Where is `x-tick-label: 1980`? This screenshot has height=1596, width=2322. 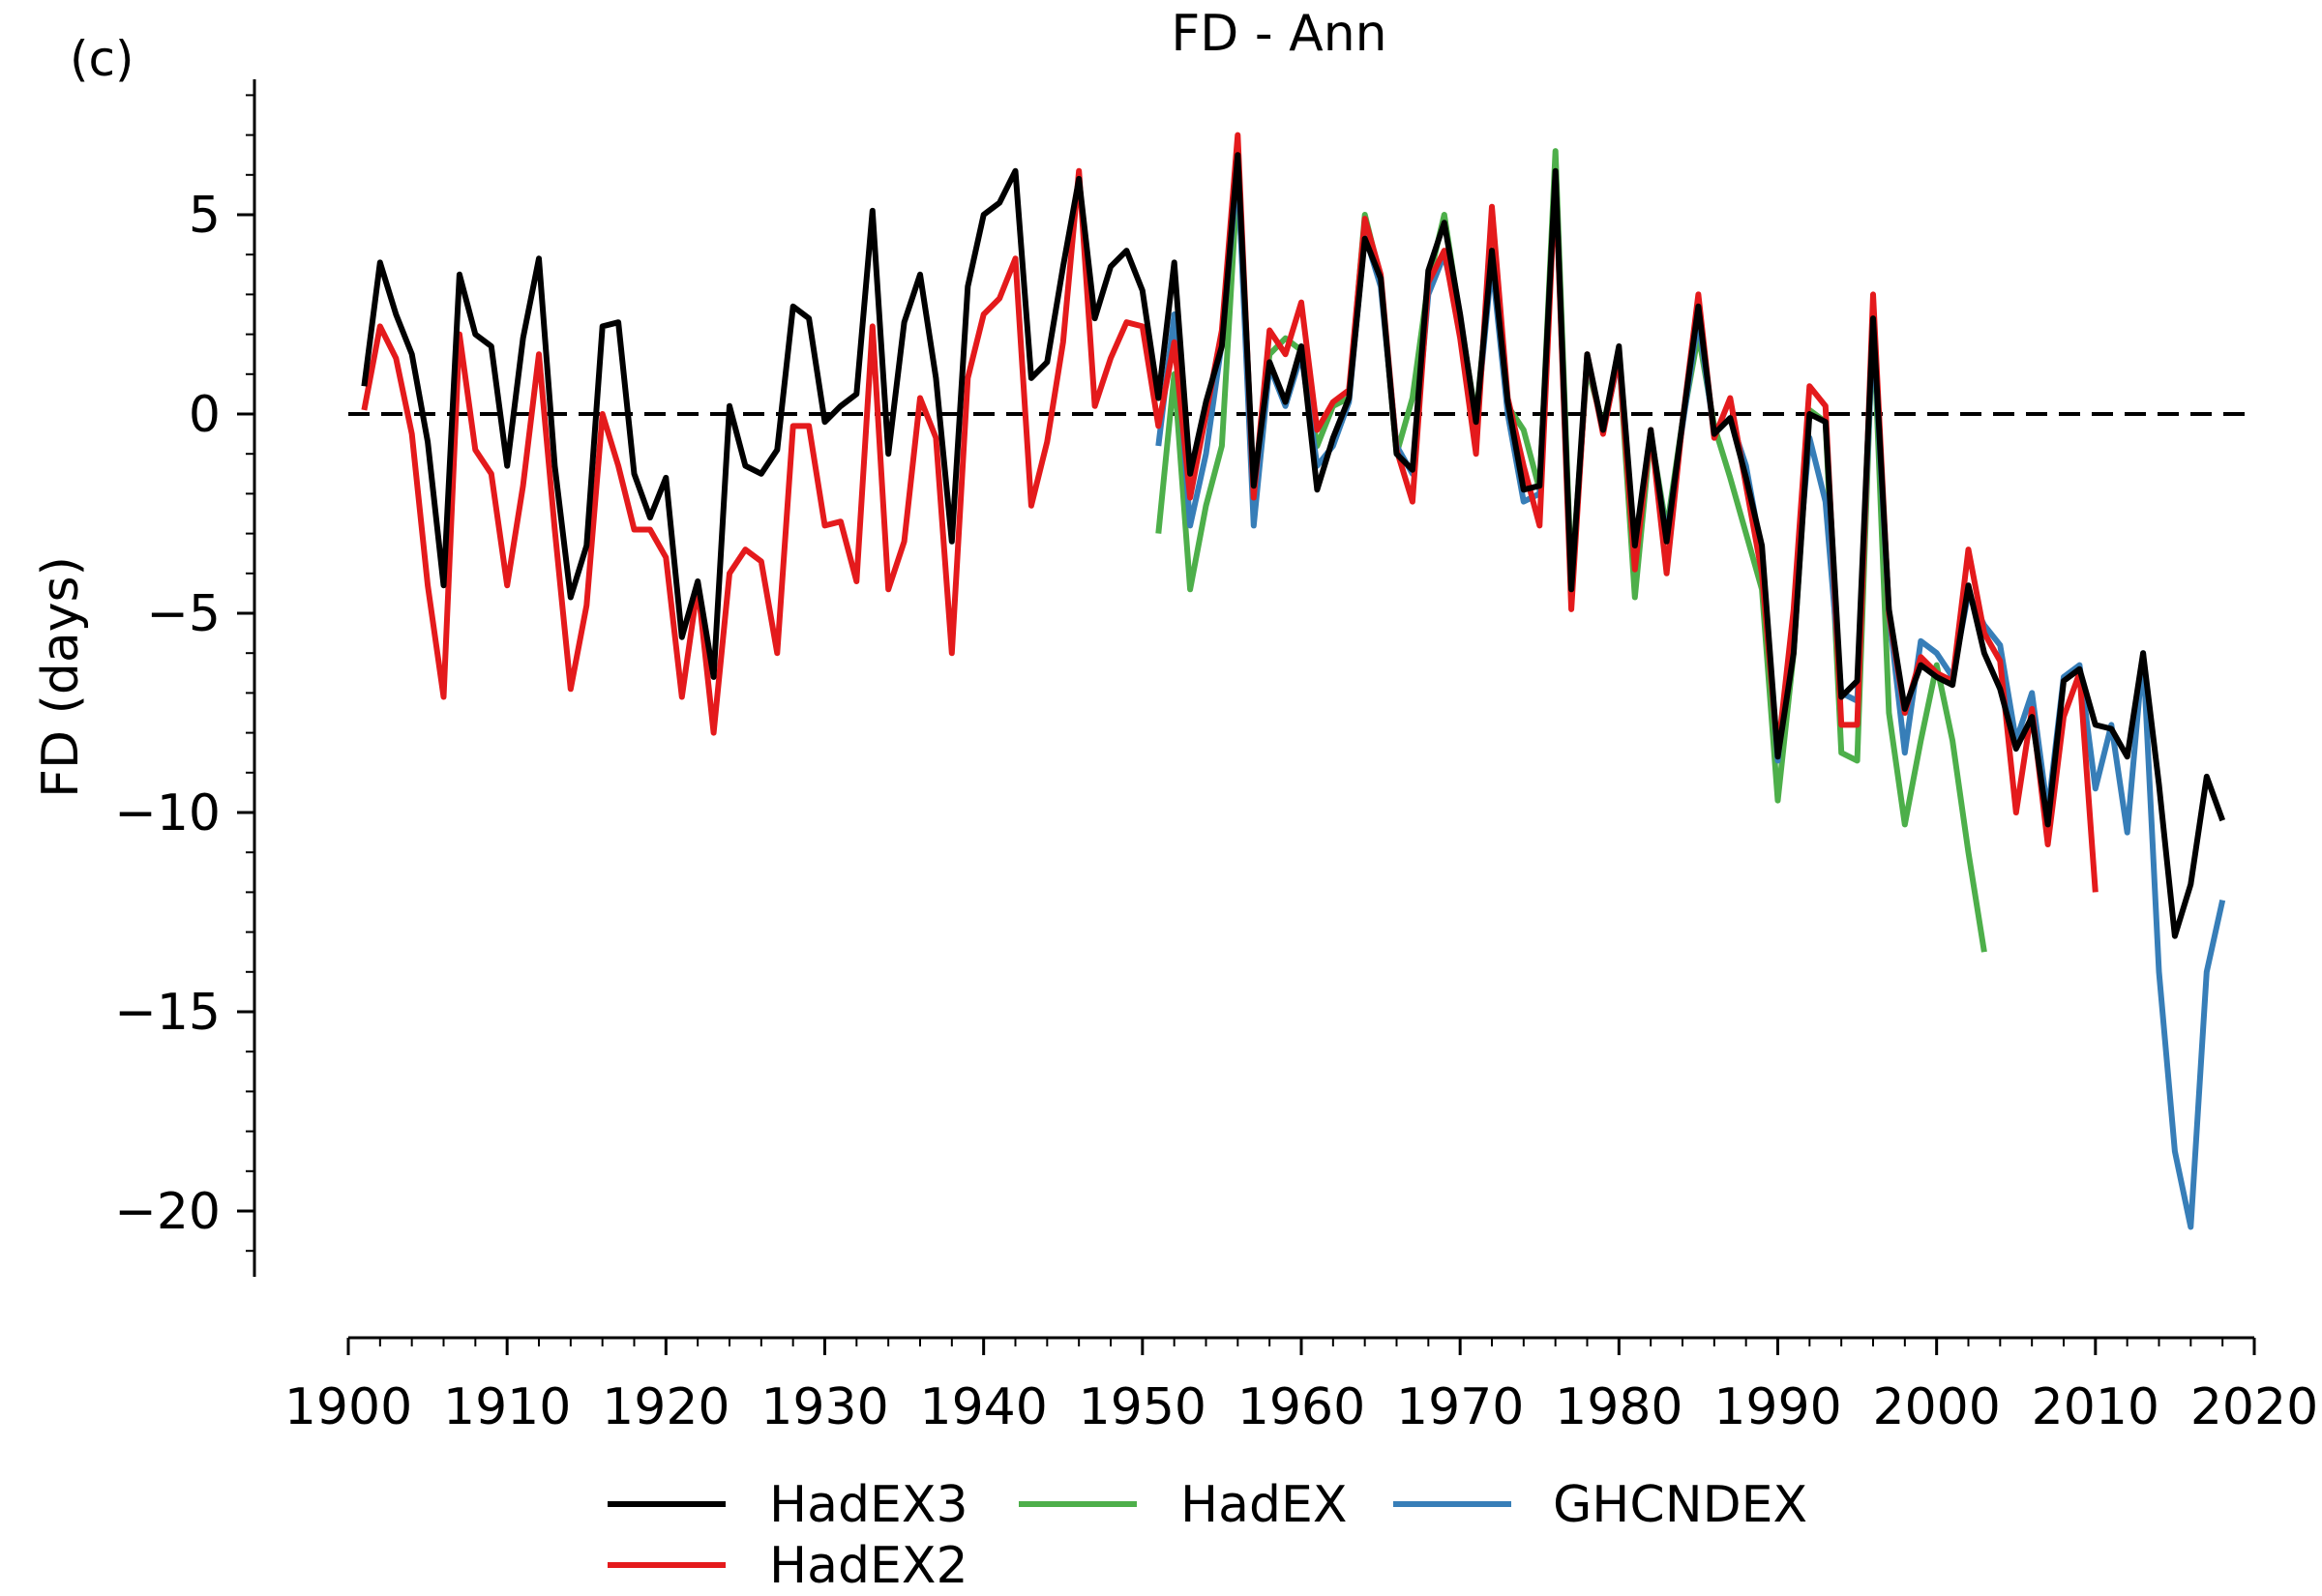
x-tick-label: 1980 is located at coordinates (1618, 1407).